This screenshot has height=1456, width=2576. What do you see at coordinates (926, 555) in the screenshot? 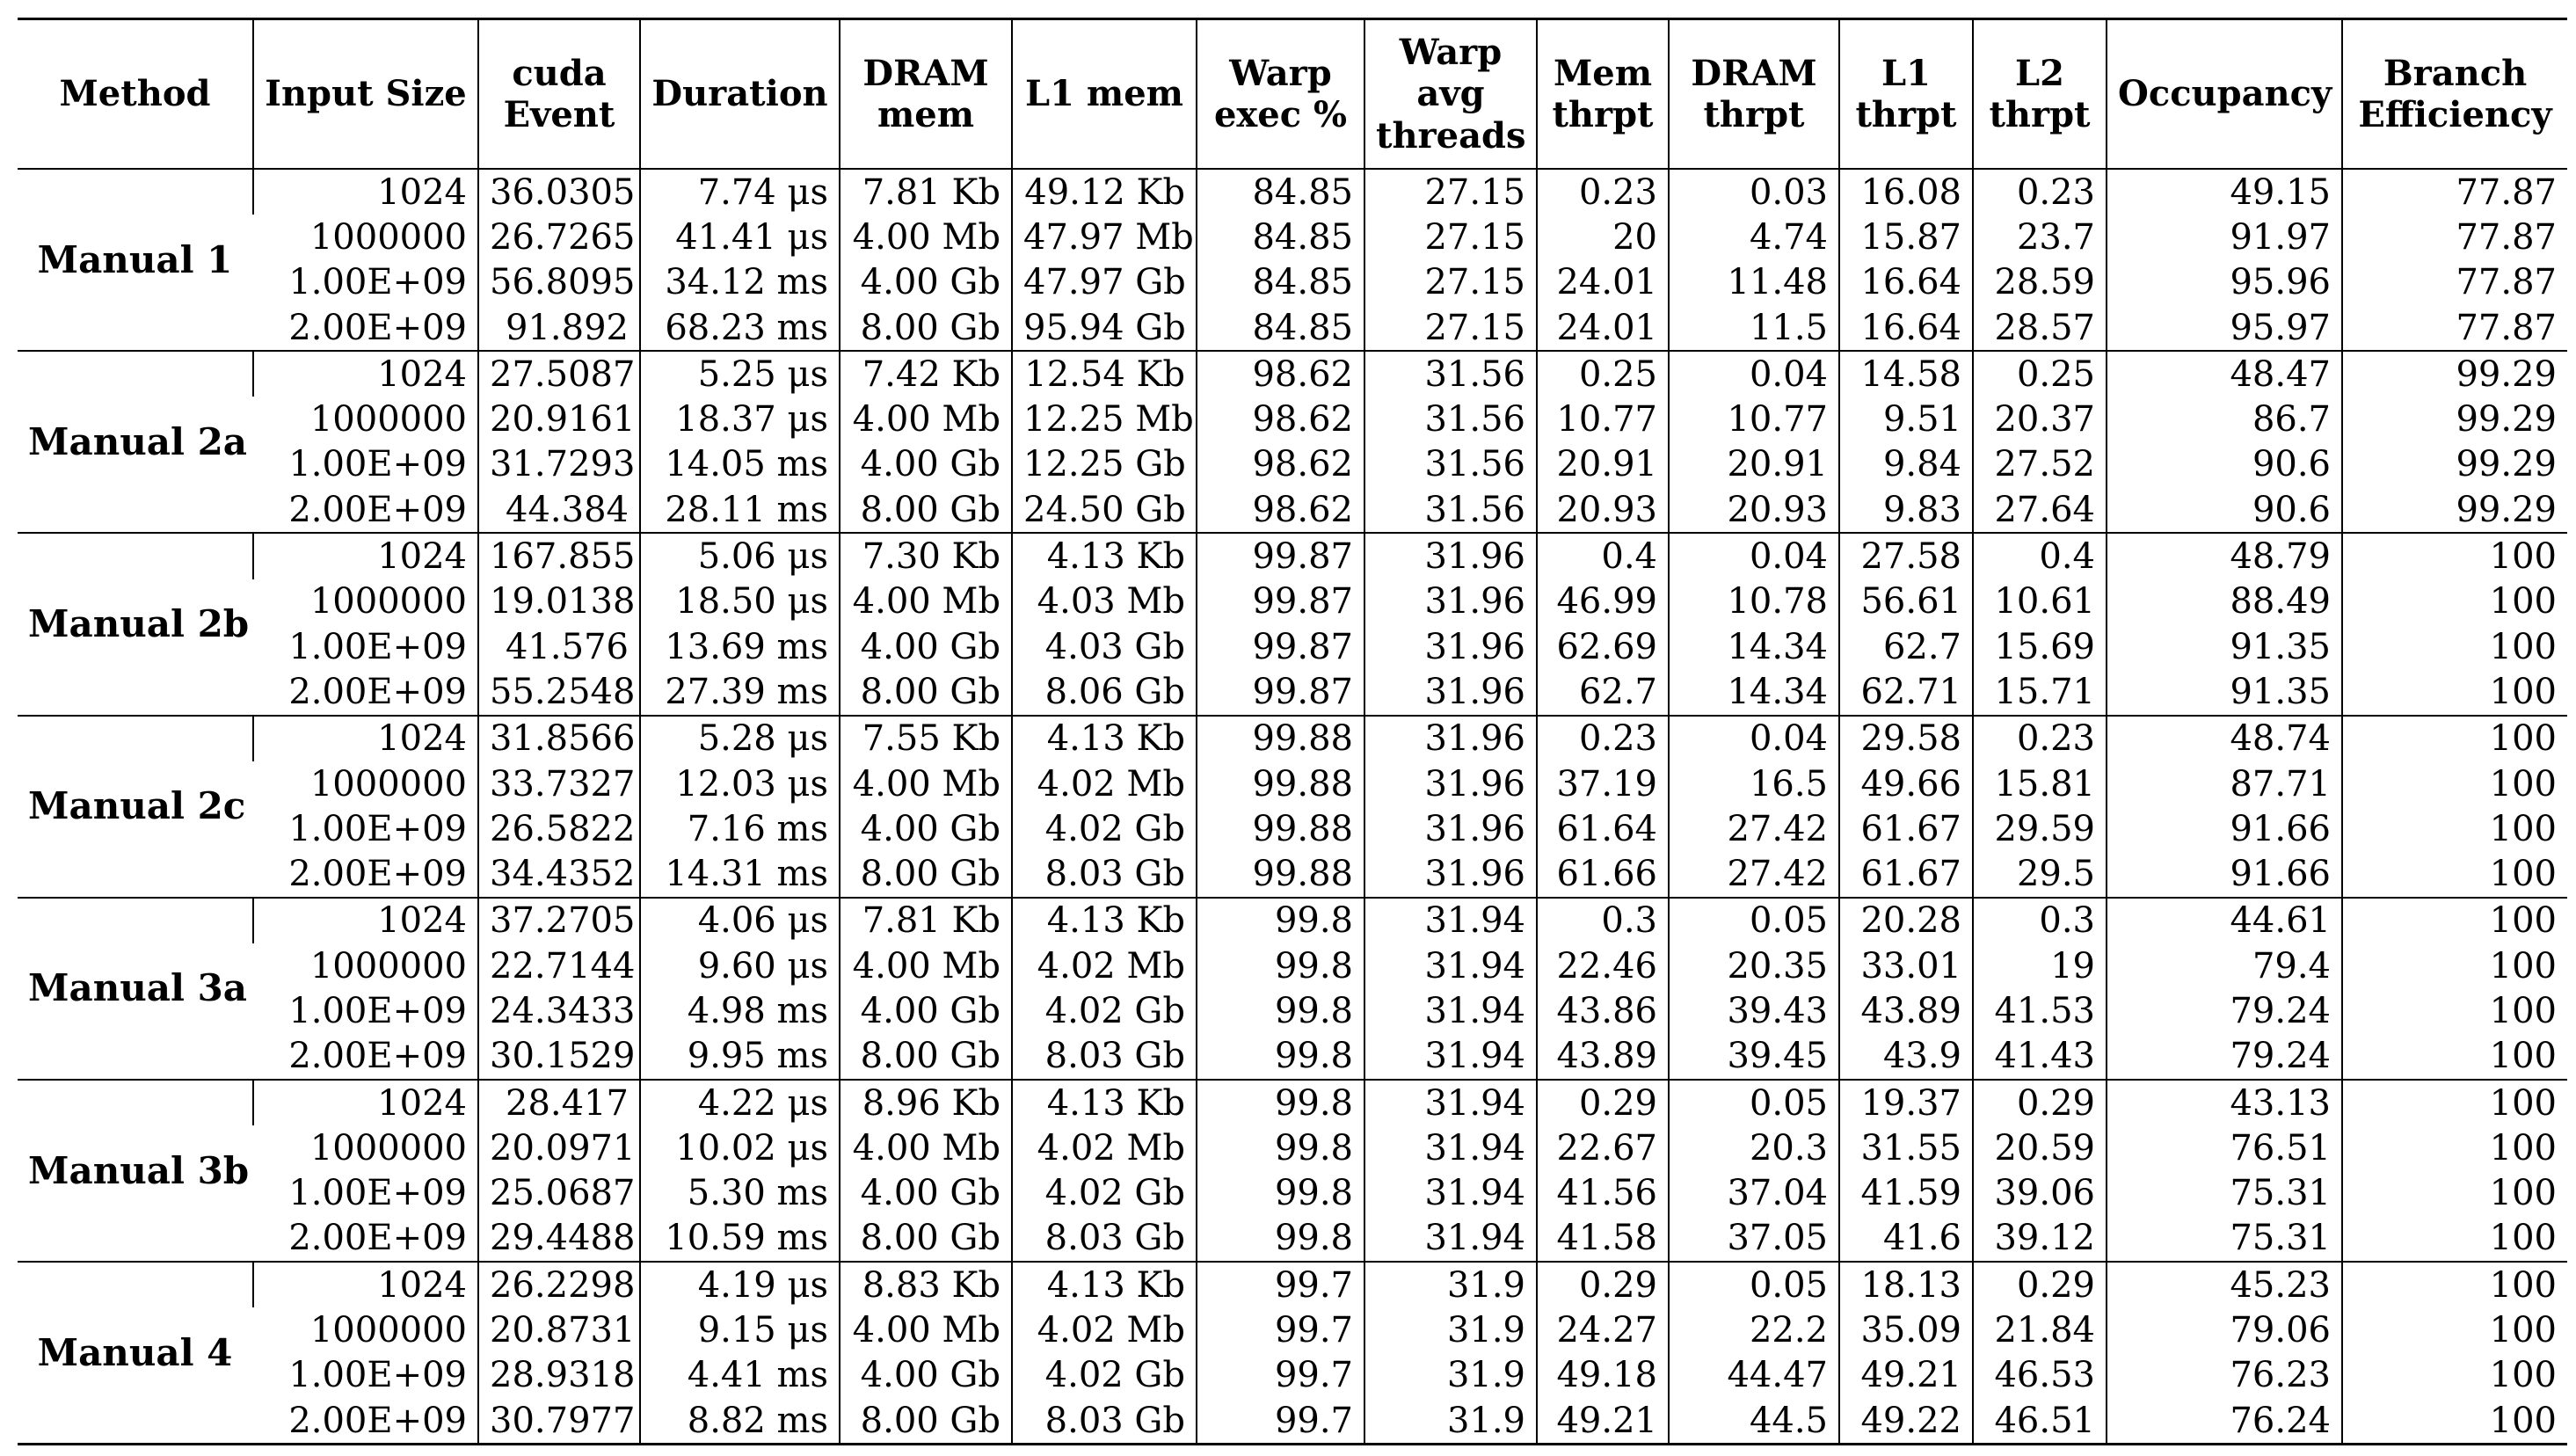
I see `table-cell: 7.30 Kb` at bounding box center [926, 555].